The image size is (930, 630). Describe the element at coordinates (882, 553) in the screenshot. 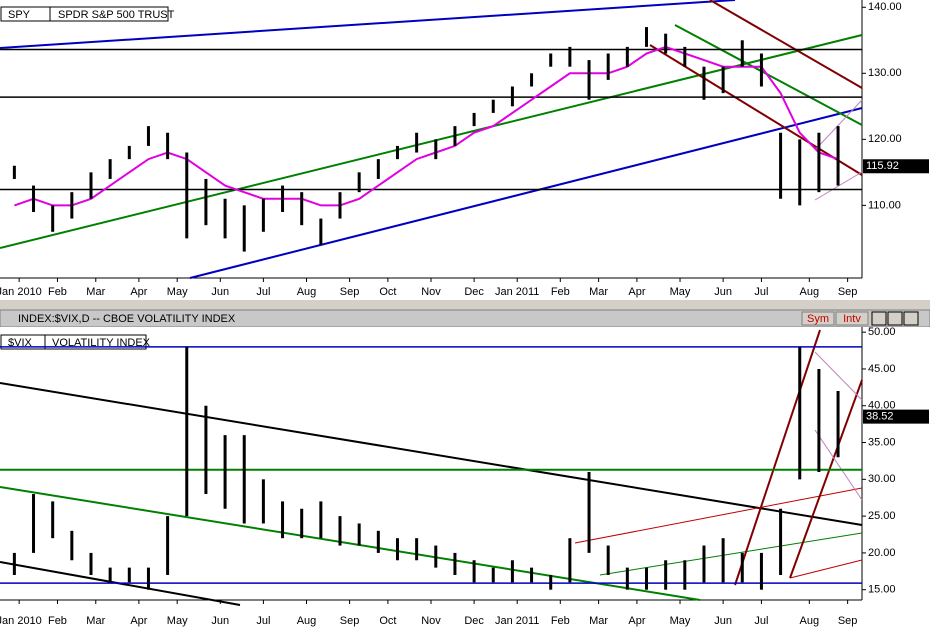

I see `y-tick-label: 20.00` at that location.